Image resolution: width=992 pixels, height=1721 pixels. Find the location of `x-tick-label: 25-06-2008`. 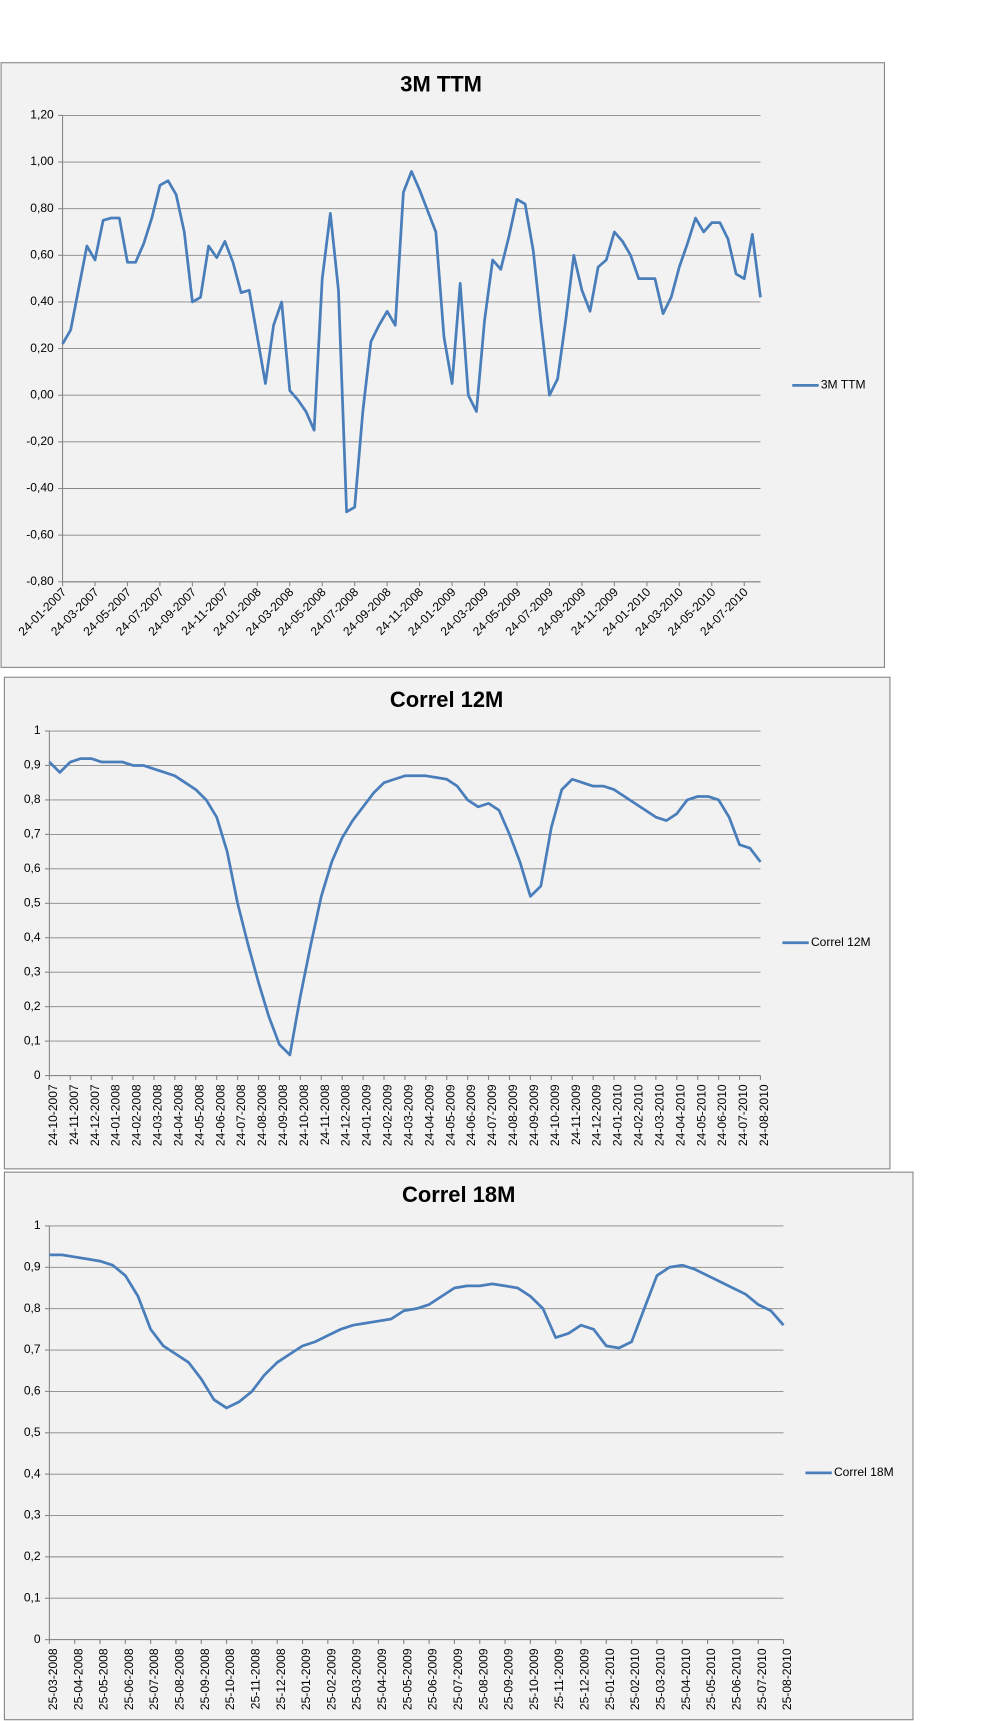

x-tick-label: 25-06-2008 is located at coordinates (129, 1679).